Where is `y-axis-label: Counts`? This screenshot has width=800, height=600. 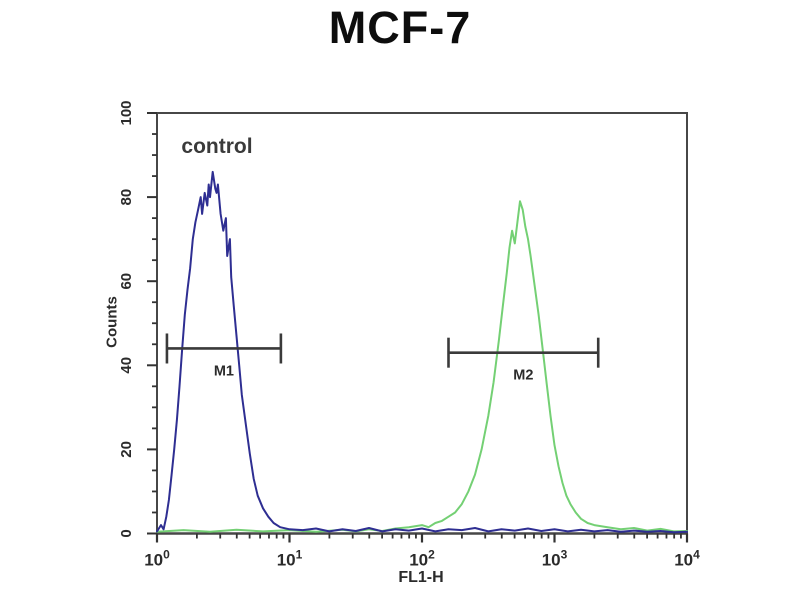 y-axis-label: Counts is located at coordinates (112, 322).